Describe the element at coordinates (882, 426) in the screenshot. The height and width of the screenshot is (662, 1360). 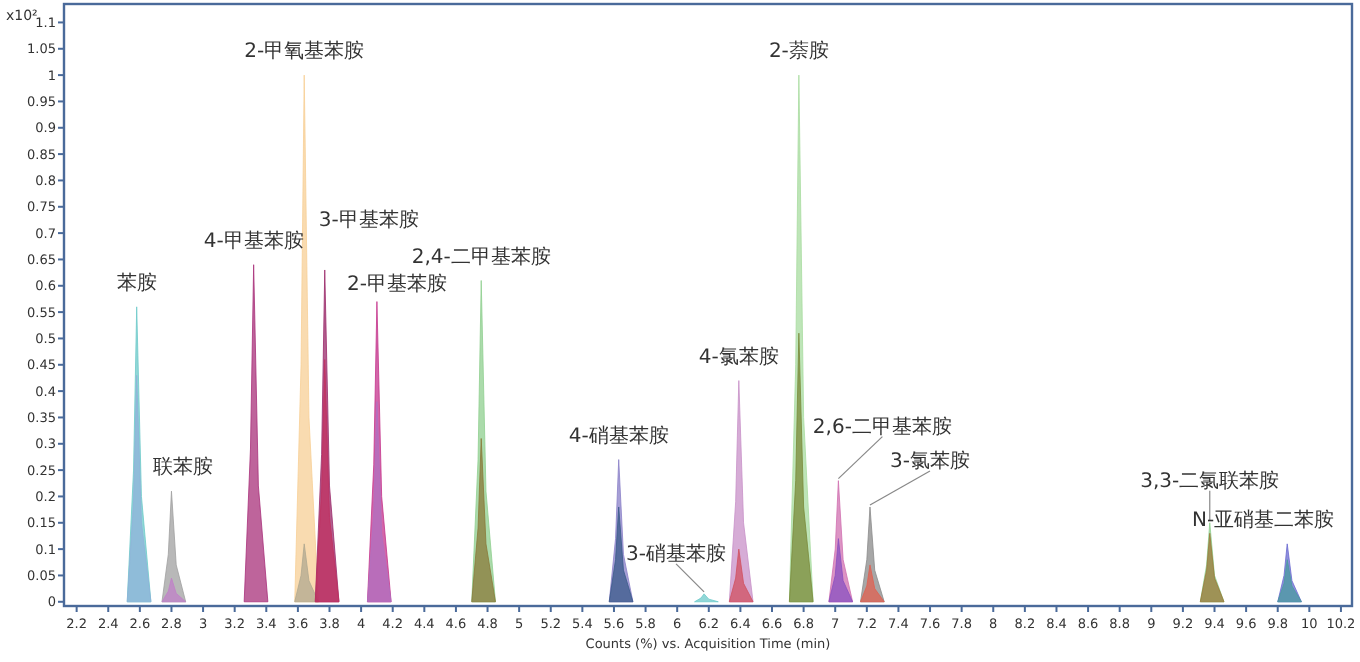
I see `annotation: 2,6-二甲基苯胺` at that location.